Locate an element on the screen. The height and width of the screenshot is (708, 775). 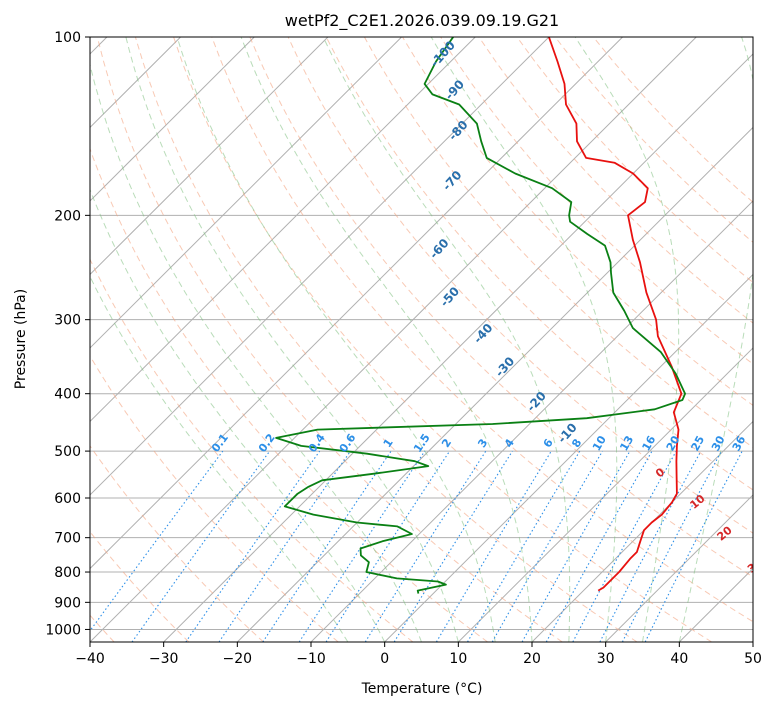
mixing-ratio-label: 25 is located at coordinates (697, 444).